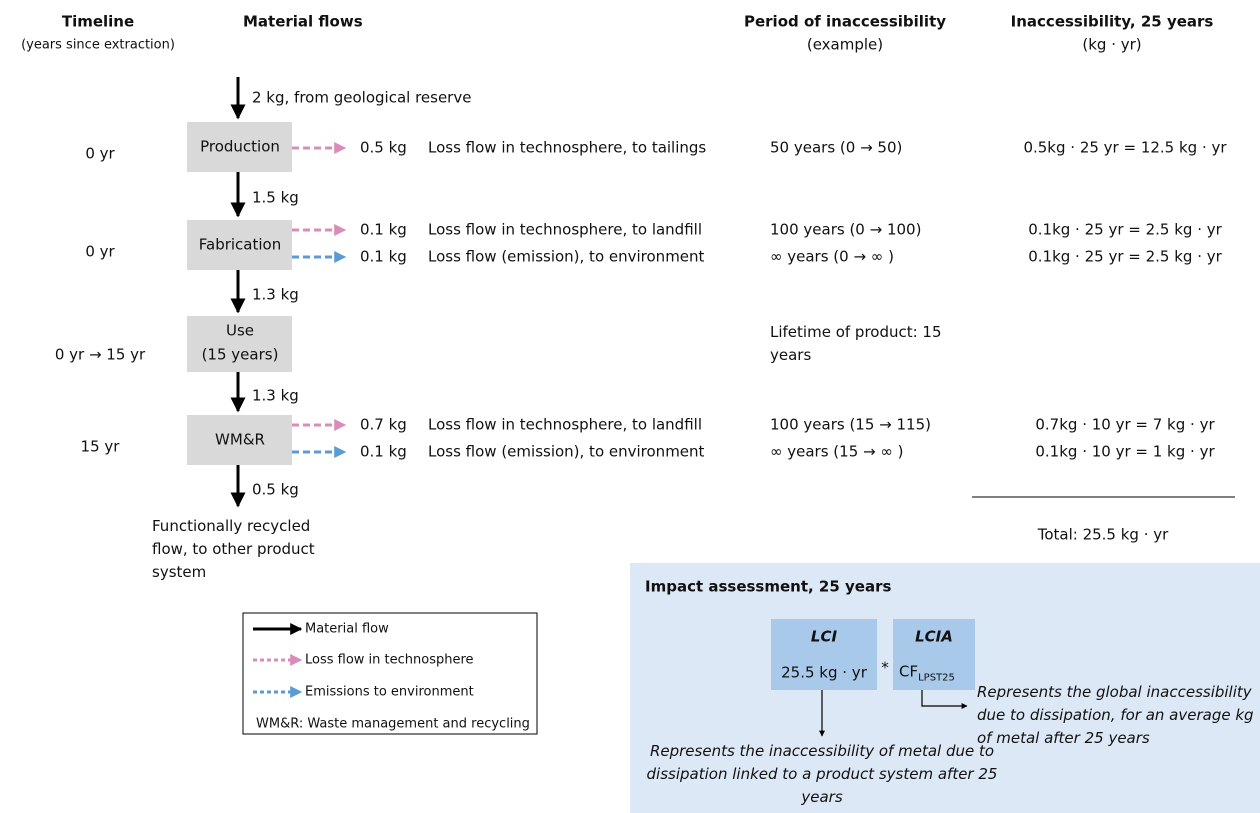  I want to click on legend-label: Material flow, so click(347, 629).